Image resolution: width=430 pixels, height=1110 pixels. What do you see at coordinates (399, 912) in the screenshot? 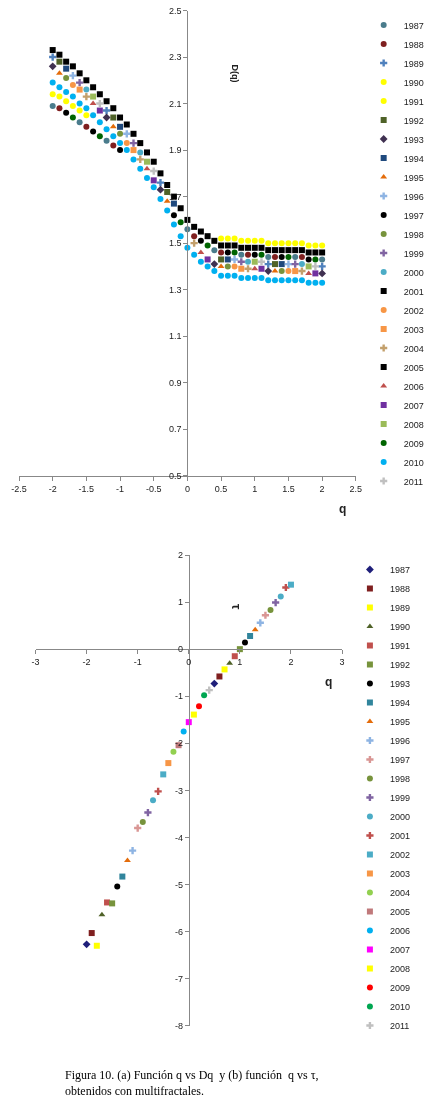
I see `legend-label: 2005` at bounding box center [399, 912].